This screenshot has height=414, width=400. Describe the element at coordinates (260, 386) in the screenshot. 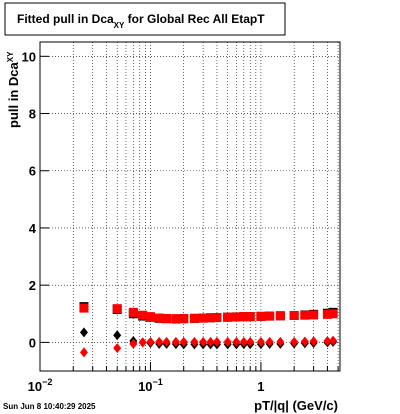

I see `x-tick-label: 1` at that location.